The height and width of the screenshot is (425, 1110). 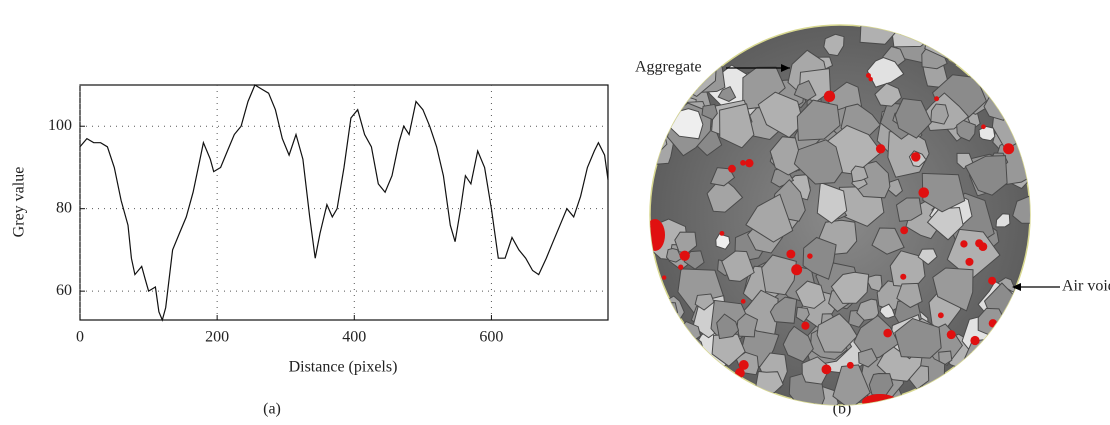 I want to click on annotation: Air void, so click(x=1086, y=286).